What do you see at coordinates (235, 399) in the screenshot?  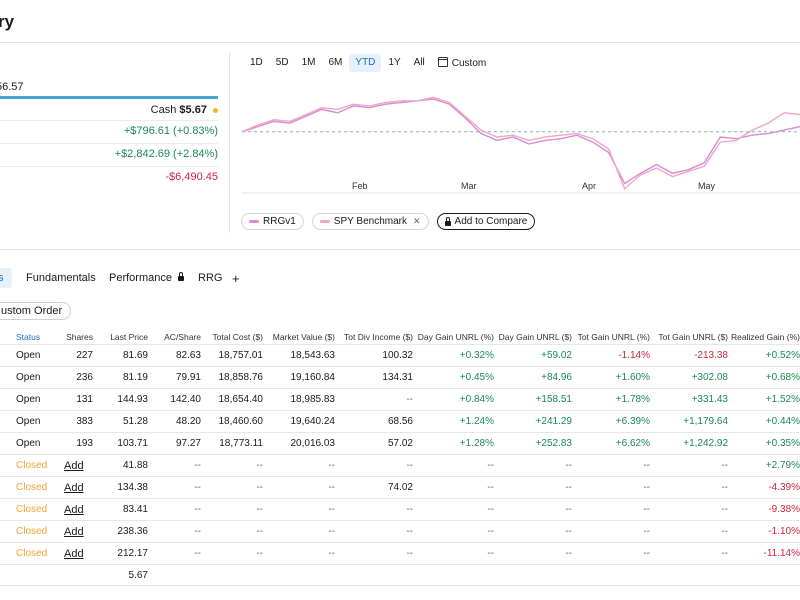 I see `cell-cost: 18,654.40` at bounding box center [235, 399].